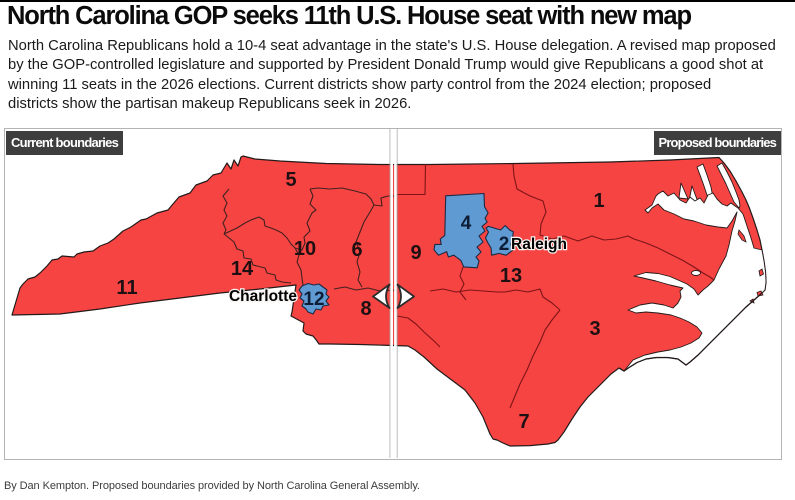 The image size is (795, 500). What do you see at coordinates (523, 422) in the screenshot?
I see `svg-text: 7` at bounding box center [523, 422].